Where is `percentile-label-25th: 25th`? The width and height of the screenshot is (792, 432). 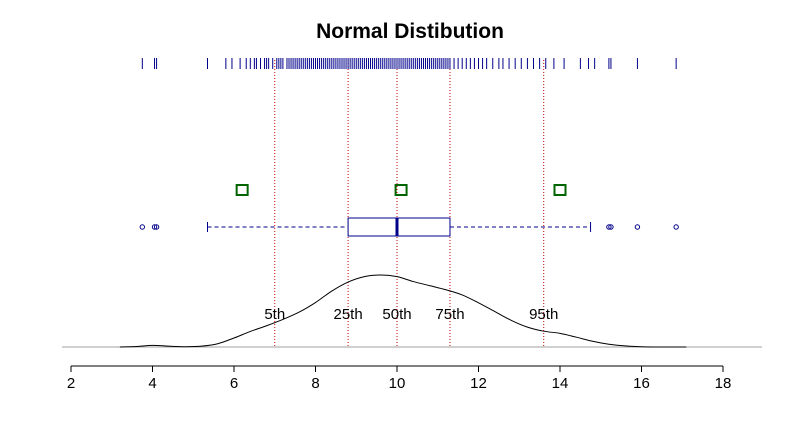 percentile-label-25th: 25th is located at coordinates (347, 314).